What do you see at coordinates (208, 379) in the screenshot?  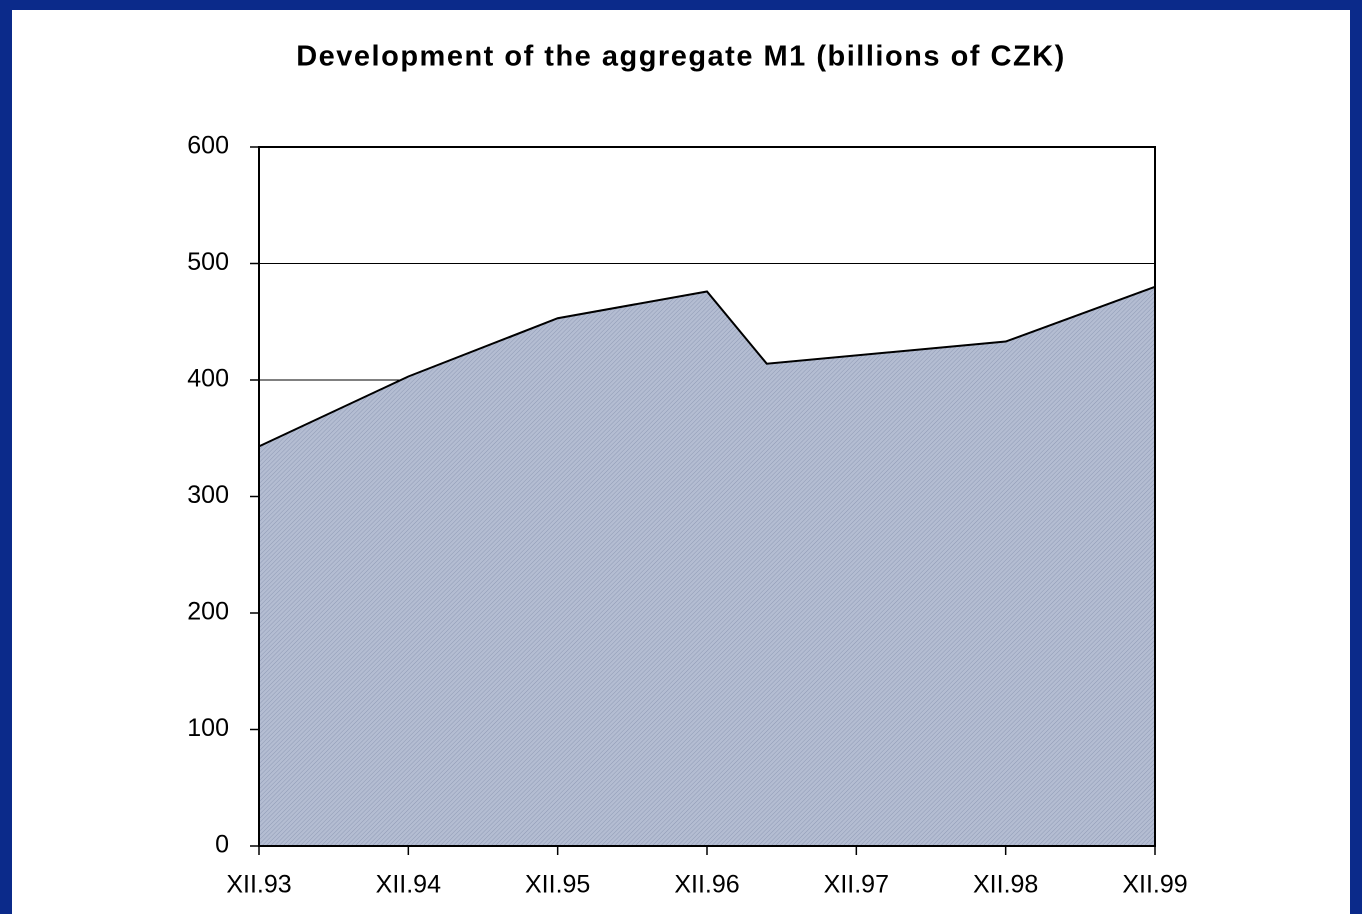 I see `y-tick-label: 400` at bounding box center [208, 379].